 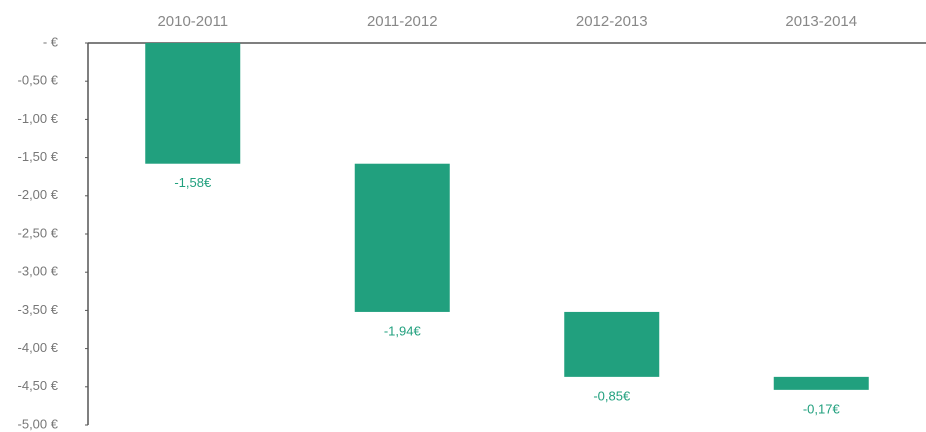 I want to click on x-tick-label: 2013-2014, so click(x=821, y=21).